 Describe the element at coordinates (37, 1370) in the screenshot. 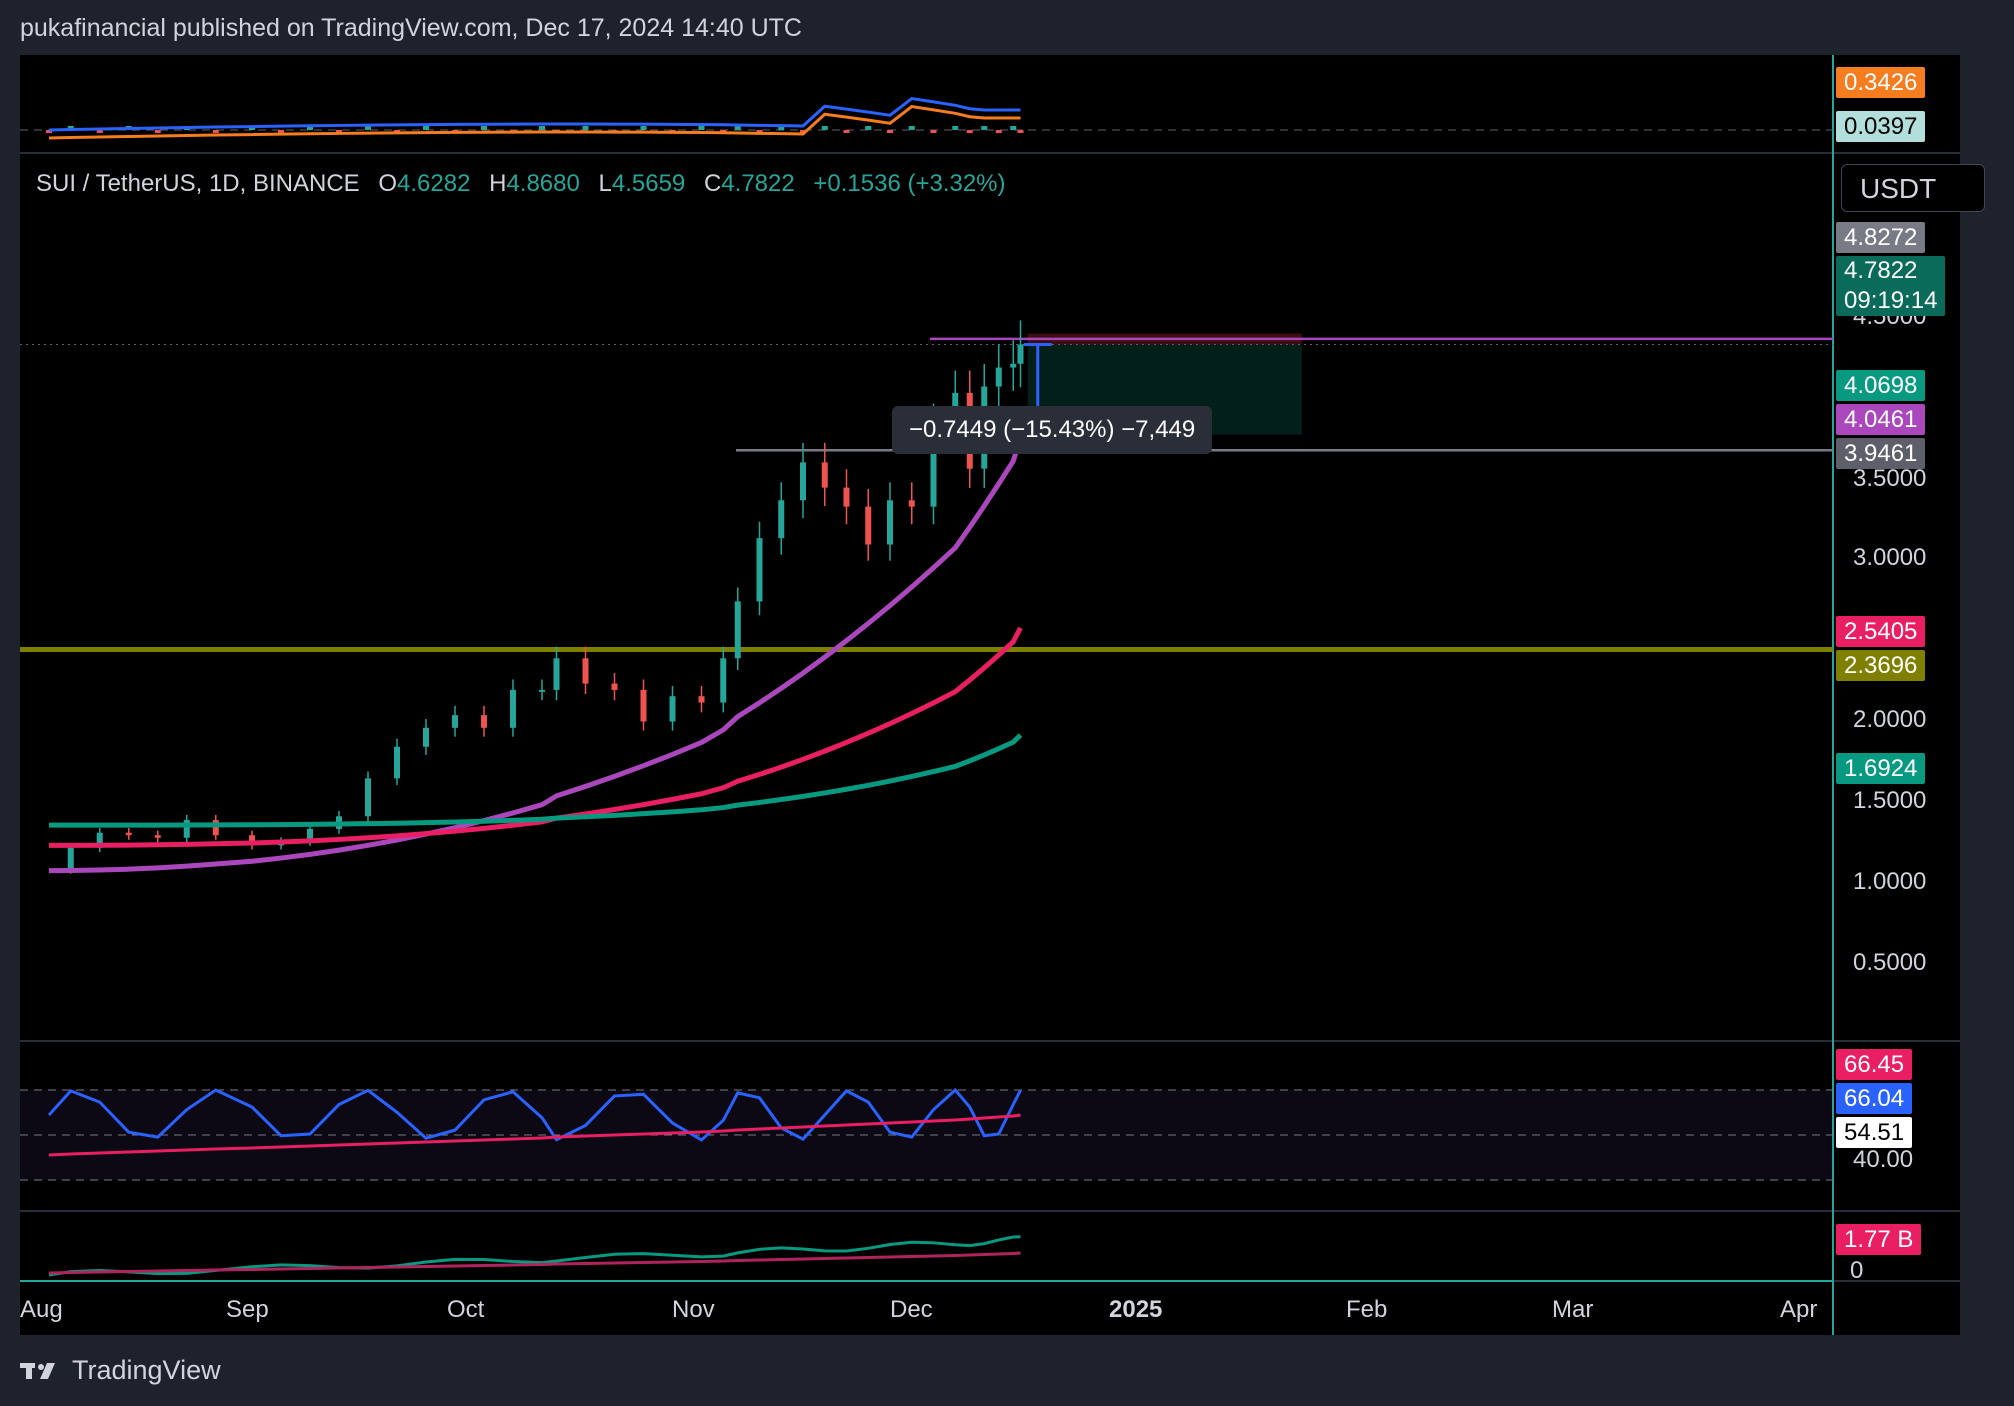

I see `tradingview-logo-icon` at that location.